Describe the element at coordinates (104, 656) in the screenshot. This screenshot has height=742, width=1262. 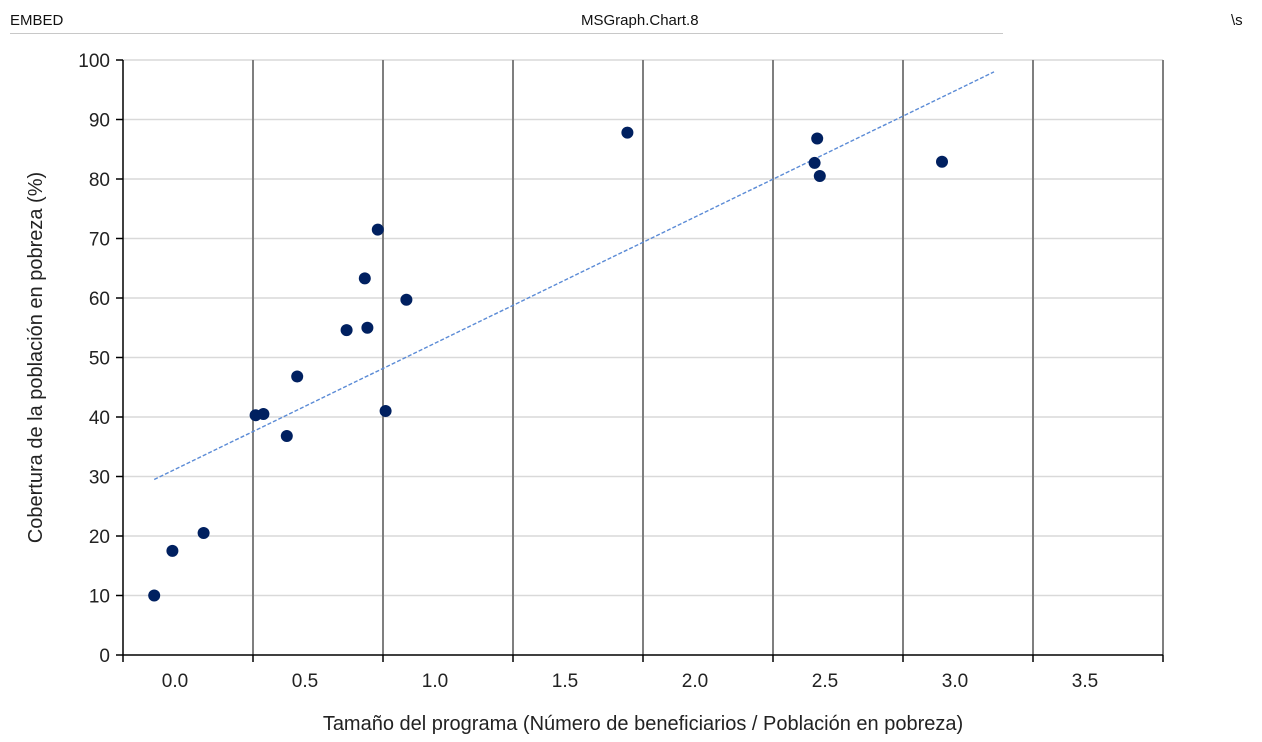
I see `y-tick-label: 0` at that location.